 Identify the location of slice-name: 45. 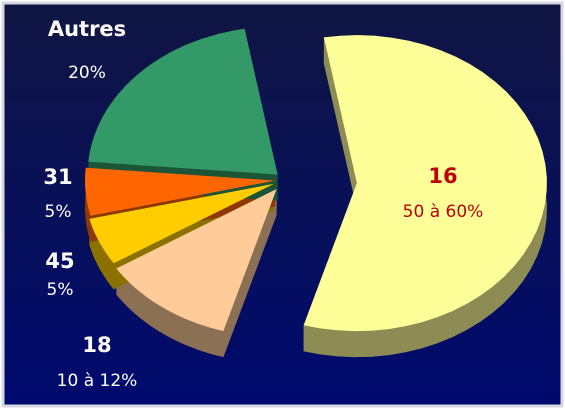
(59, 261).